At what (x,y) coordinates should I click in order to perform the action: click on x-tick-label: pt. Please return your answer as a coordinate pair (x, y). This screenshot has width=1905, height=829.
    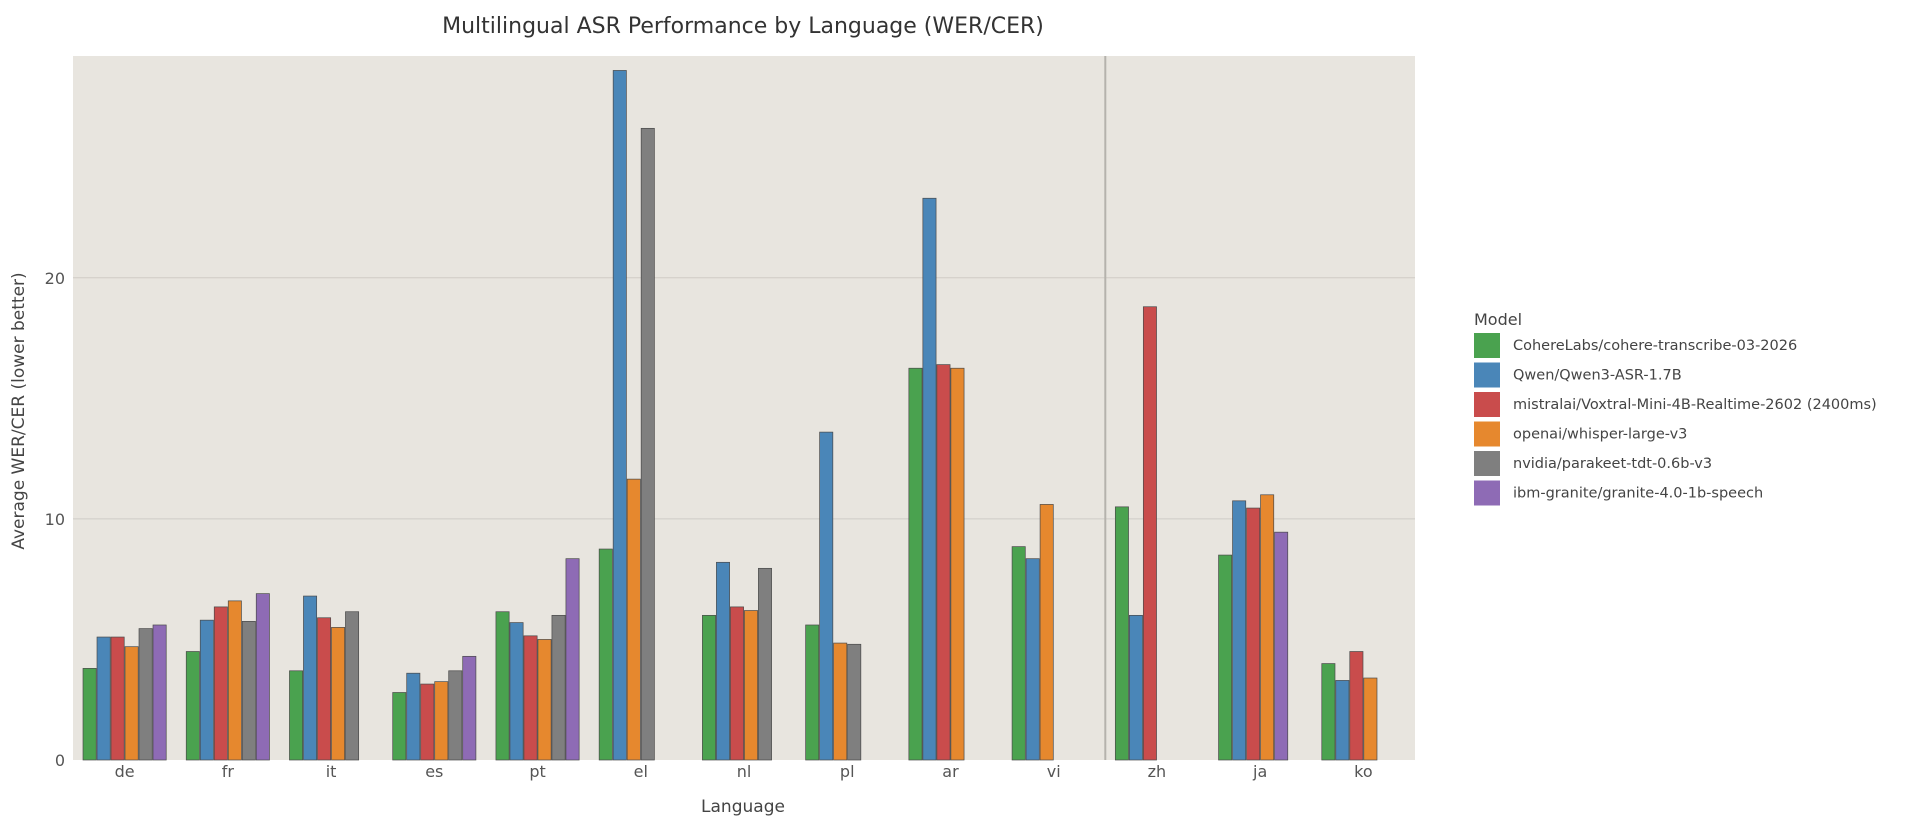
    Looking at the image, I should click on (537, 771).